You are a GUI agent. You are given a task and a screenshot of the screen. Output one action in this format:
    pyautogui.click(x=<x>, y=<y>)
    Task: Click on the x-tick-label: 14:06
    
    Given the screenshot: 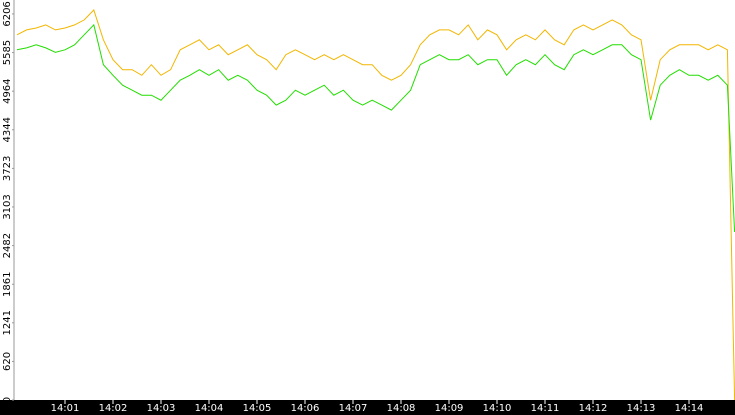 What is the action you would take?
    pyautogui.click(x=305, y=408)
    